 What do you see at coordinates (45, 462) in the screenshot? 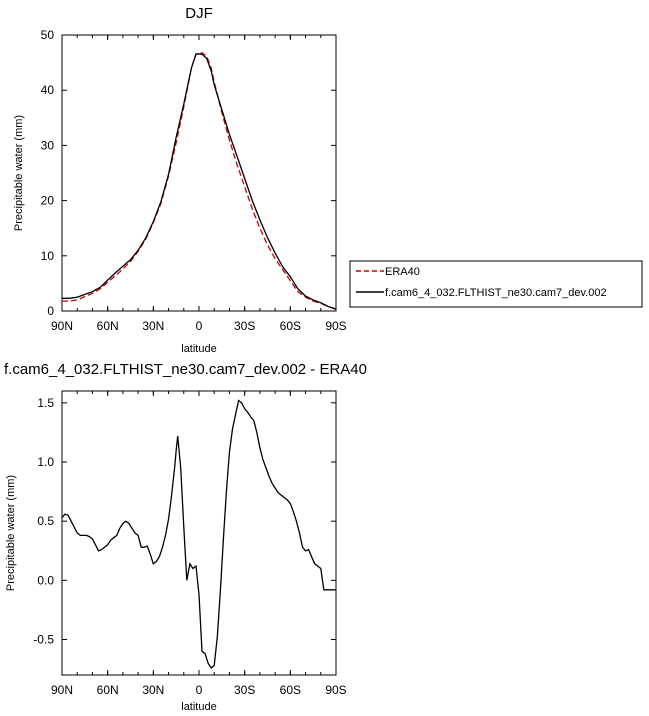
I see `bottom-ytick-label: 1.0` at bounding box center [45, 462].